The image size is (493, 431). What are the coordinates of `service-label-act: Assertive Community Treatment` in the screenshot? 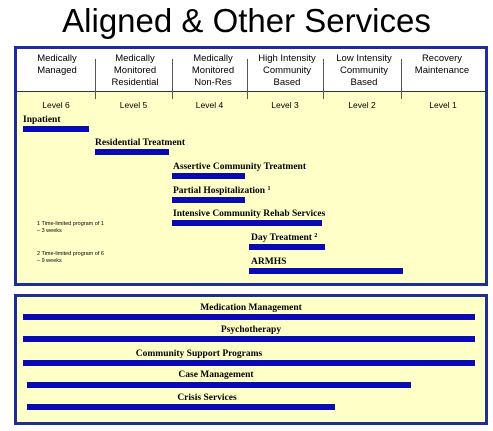 It's located at (239, 167).